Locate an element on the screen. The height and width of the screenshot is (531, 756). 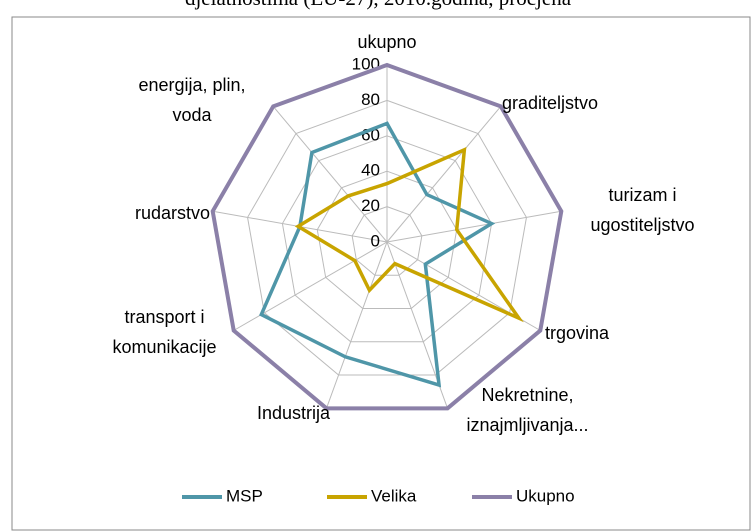
r-tick-label: 0 is located at coordinates (375, 240).